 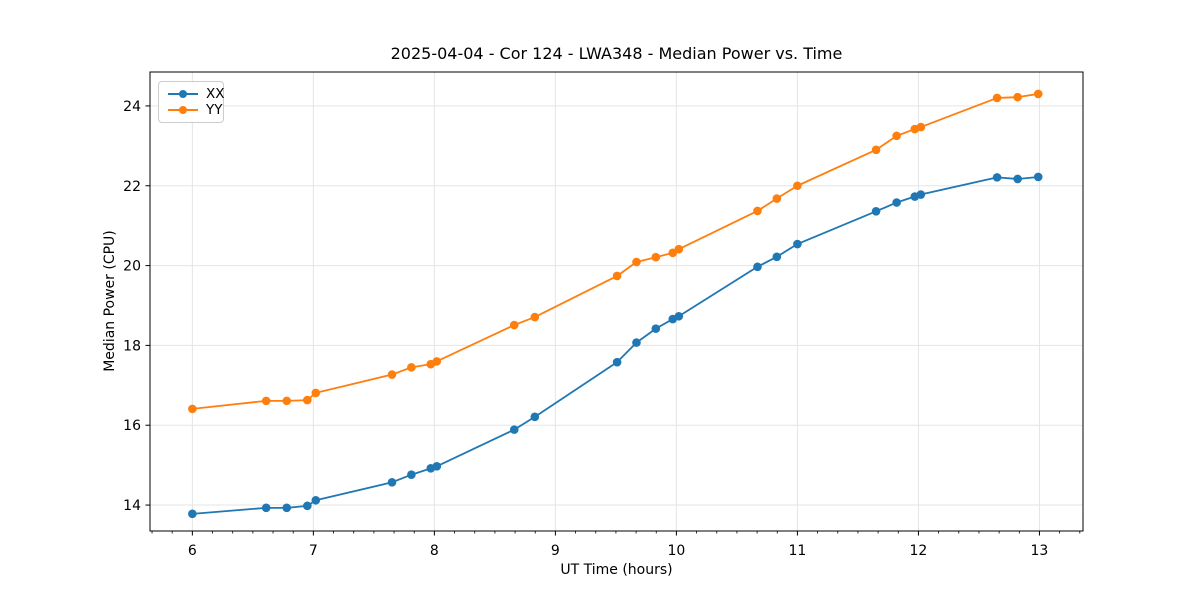 I want to click on legend-item-xx: XX, so click(x=196, y=94).